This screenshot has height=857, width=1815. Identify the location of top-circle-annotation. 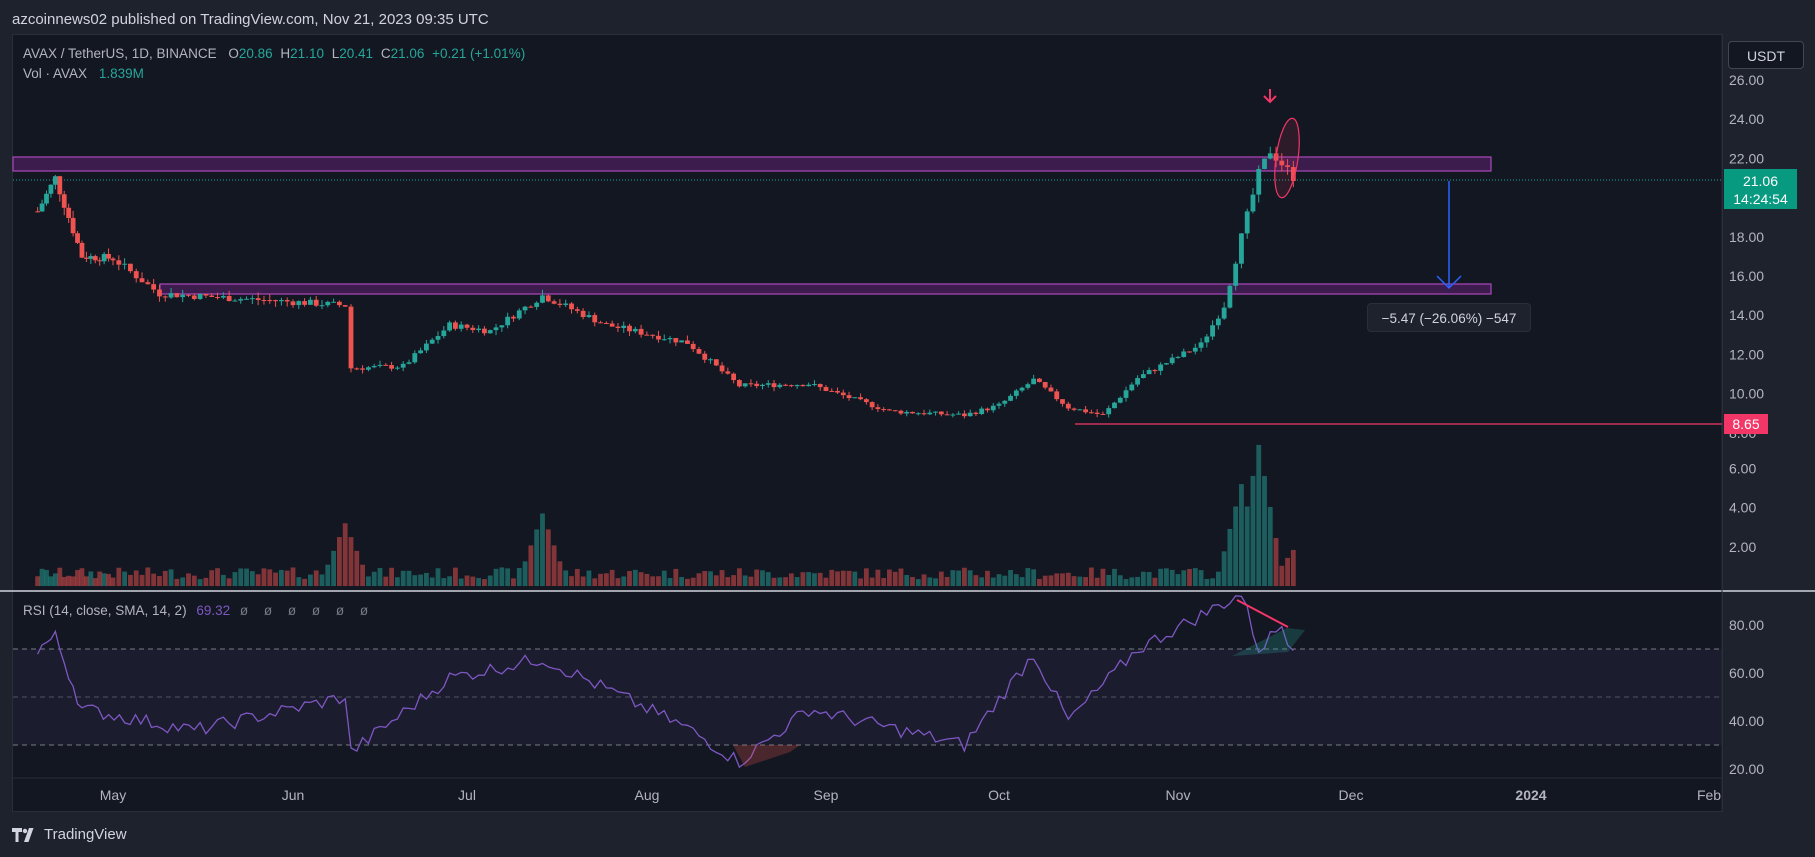
(1287, 158).